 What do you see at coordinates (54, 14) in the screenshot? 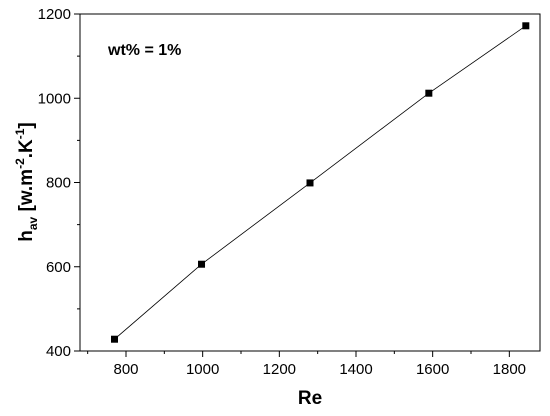
I see `y-tick-label: 1200` at bounding box center [54, 14].